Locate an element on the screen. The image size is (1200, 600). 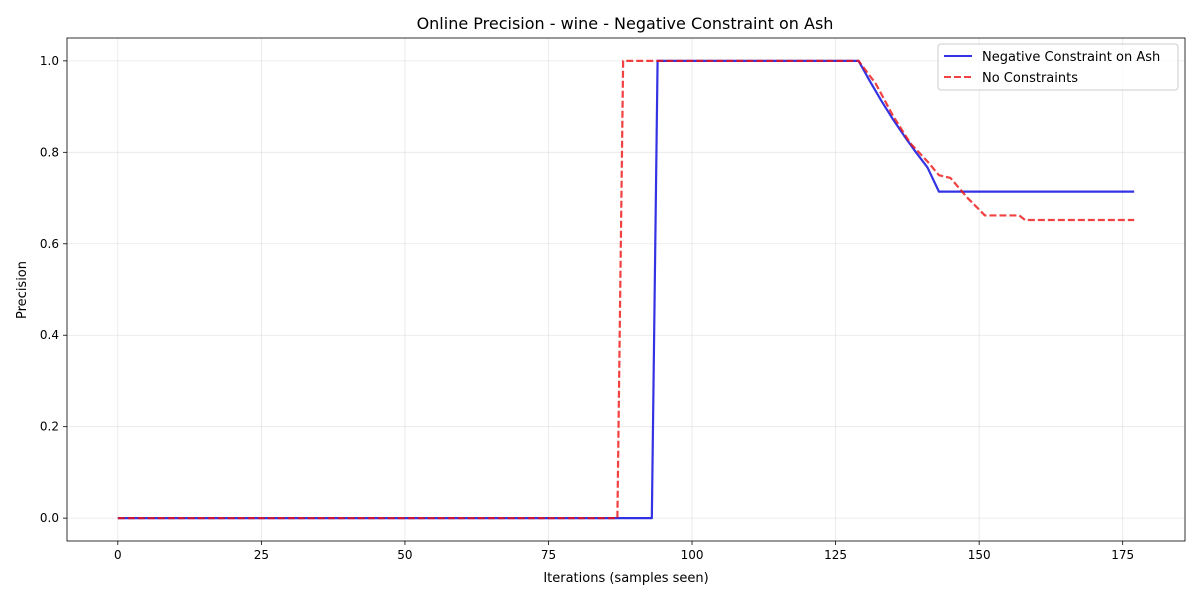
y-tick-label: 0.2 is located at coordinates (49, 427).